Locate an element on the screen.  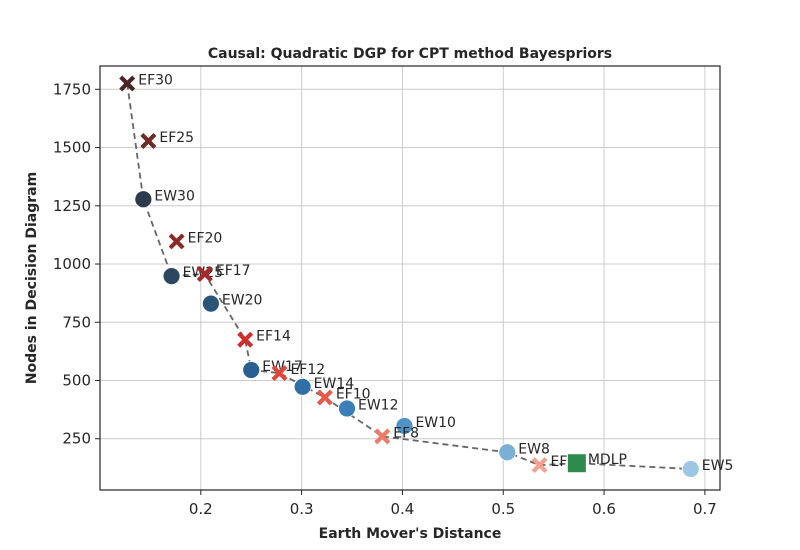
point-ef5 is located at coordinates (539, 465).